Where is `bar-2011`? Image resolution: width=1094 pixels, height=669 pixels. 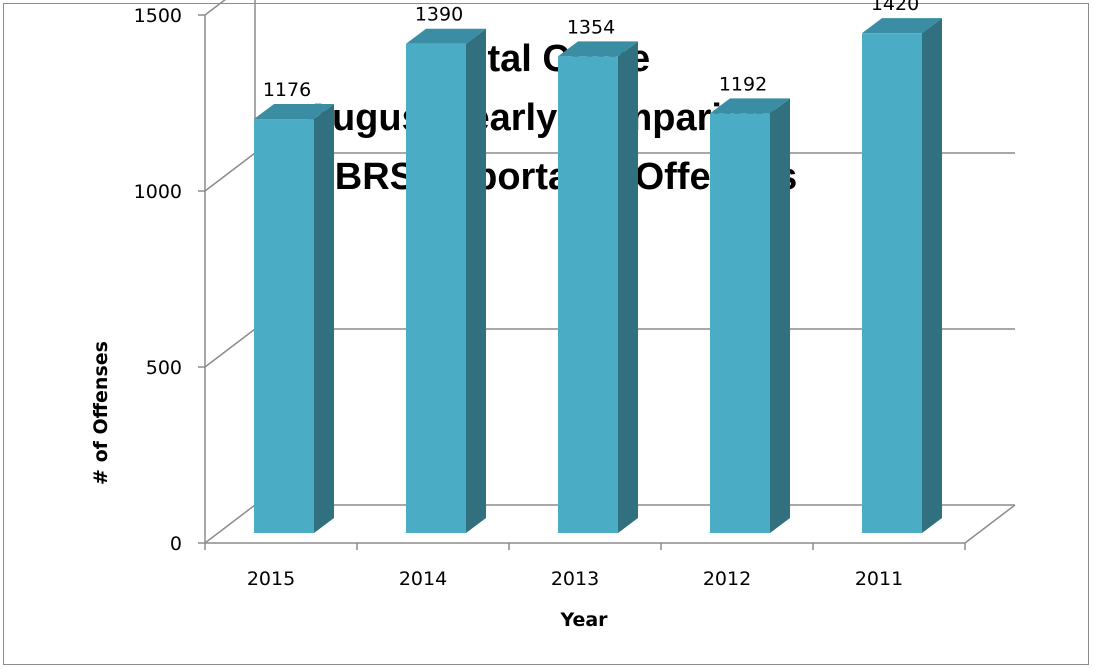
bar-2011 is located at coordinates (892, 283).